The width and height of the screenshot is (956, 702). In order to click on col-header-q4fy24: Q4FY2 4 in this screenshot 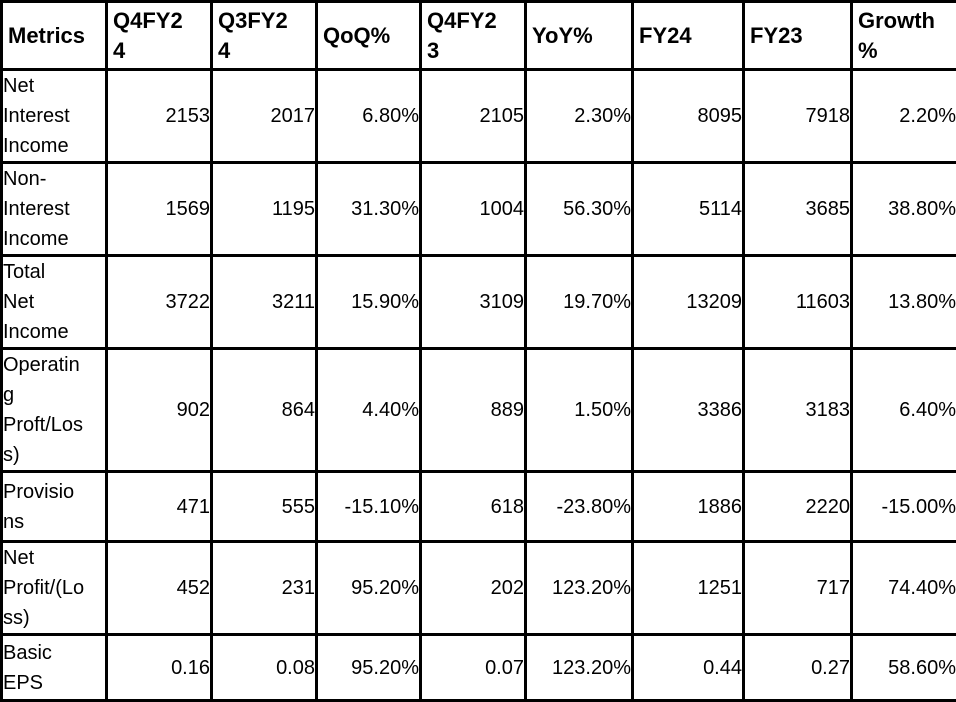, I will do `click(159, 36)`.